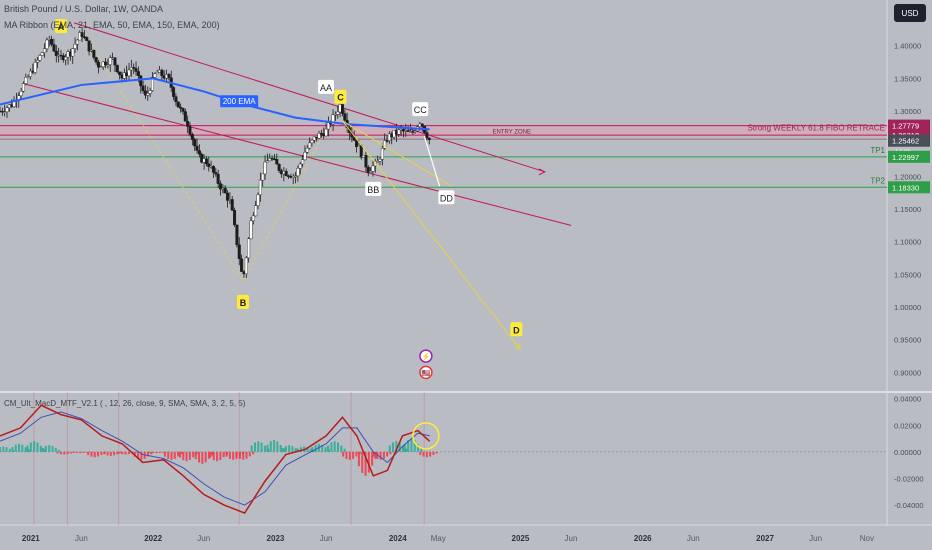 The image size is (932, 550). Describe the element at coordinates (84, 9) in the screenshot. I see `symbol-title: British Pound / U.S. Dollar, 1W, OANDA` at that location.